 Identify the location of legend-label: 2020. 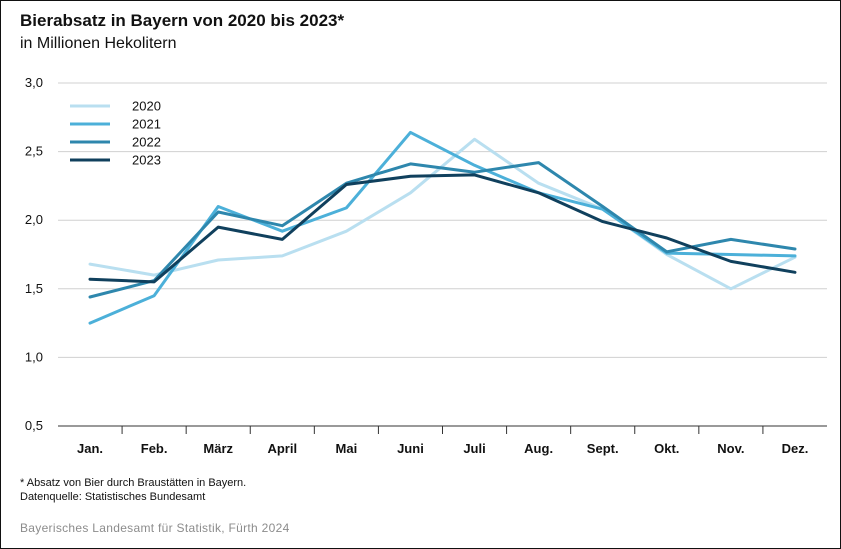
(146, 106).